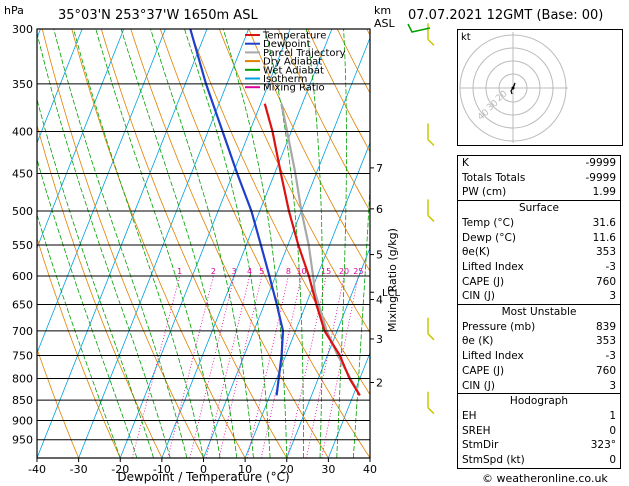 The width and height of the screenshot is (629, 486). I want to click on hodograph-value: 323°, so click(603, 445).